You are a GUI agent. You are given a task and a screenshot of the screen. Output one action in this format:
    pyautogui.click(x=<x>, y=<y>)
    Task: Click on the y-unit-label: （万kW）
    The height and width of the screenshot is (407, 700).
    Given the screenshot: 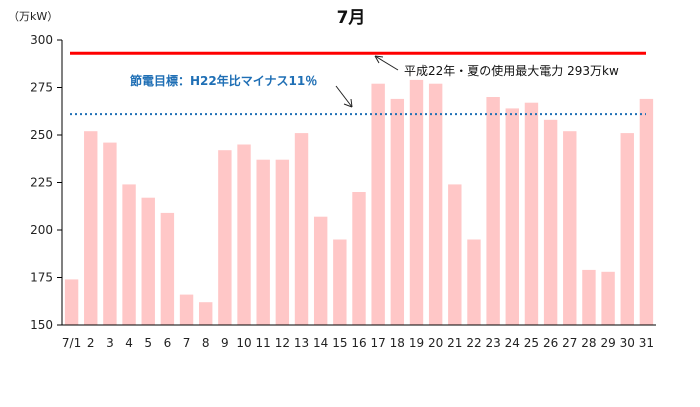 What is the action you would take?
    pyautogui.click(x=33, y=16)
    